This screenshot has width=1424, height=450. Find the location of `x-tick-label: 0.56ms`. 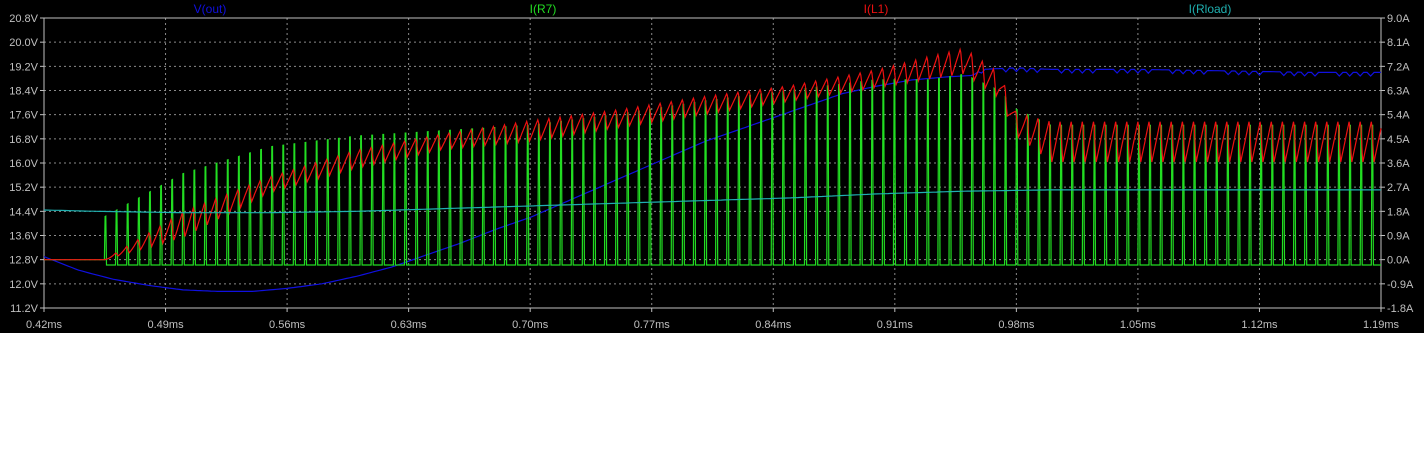

x-tick-label: 0.56ms is located at coordinates (287, 325).